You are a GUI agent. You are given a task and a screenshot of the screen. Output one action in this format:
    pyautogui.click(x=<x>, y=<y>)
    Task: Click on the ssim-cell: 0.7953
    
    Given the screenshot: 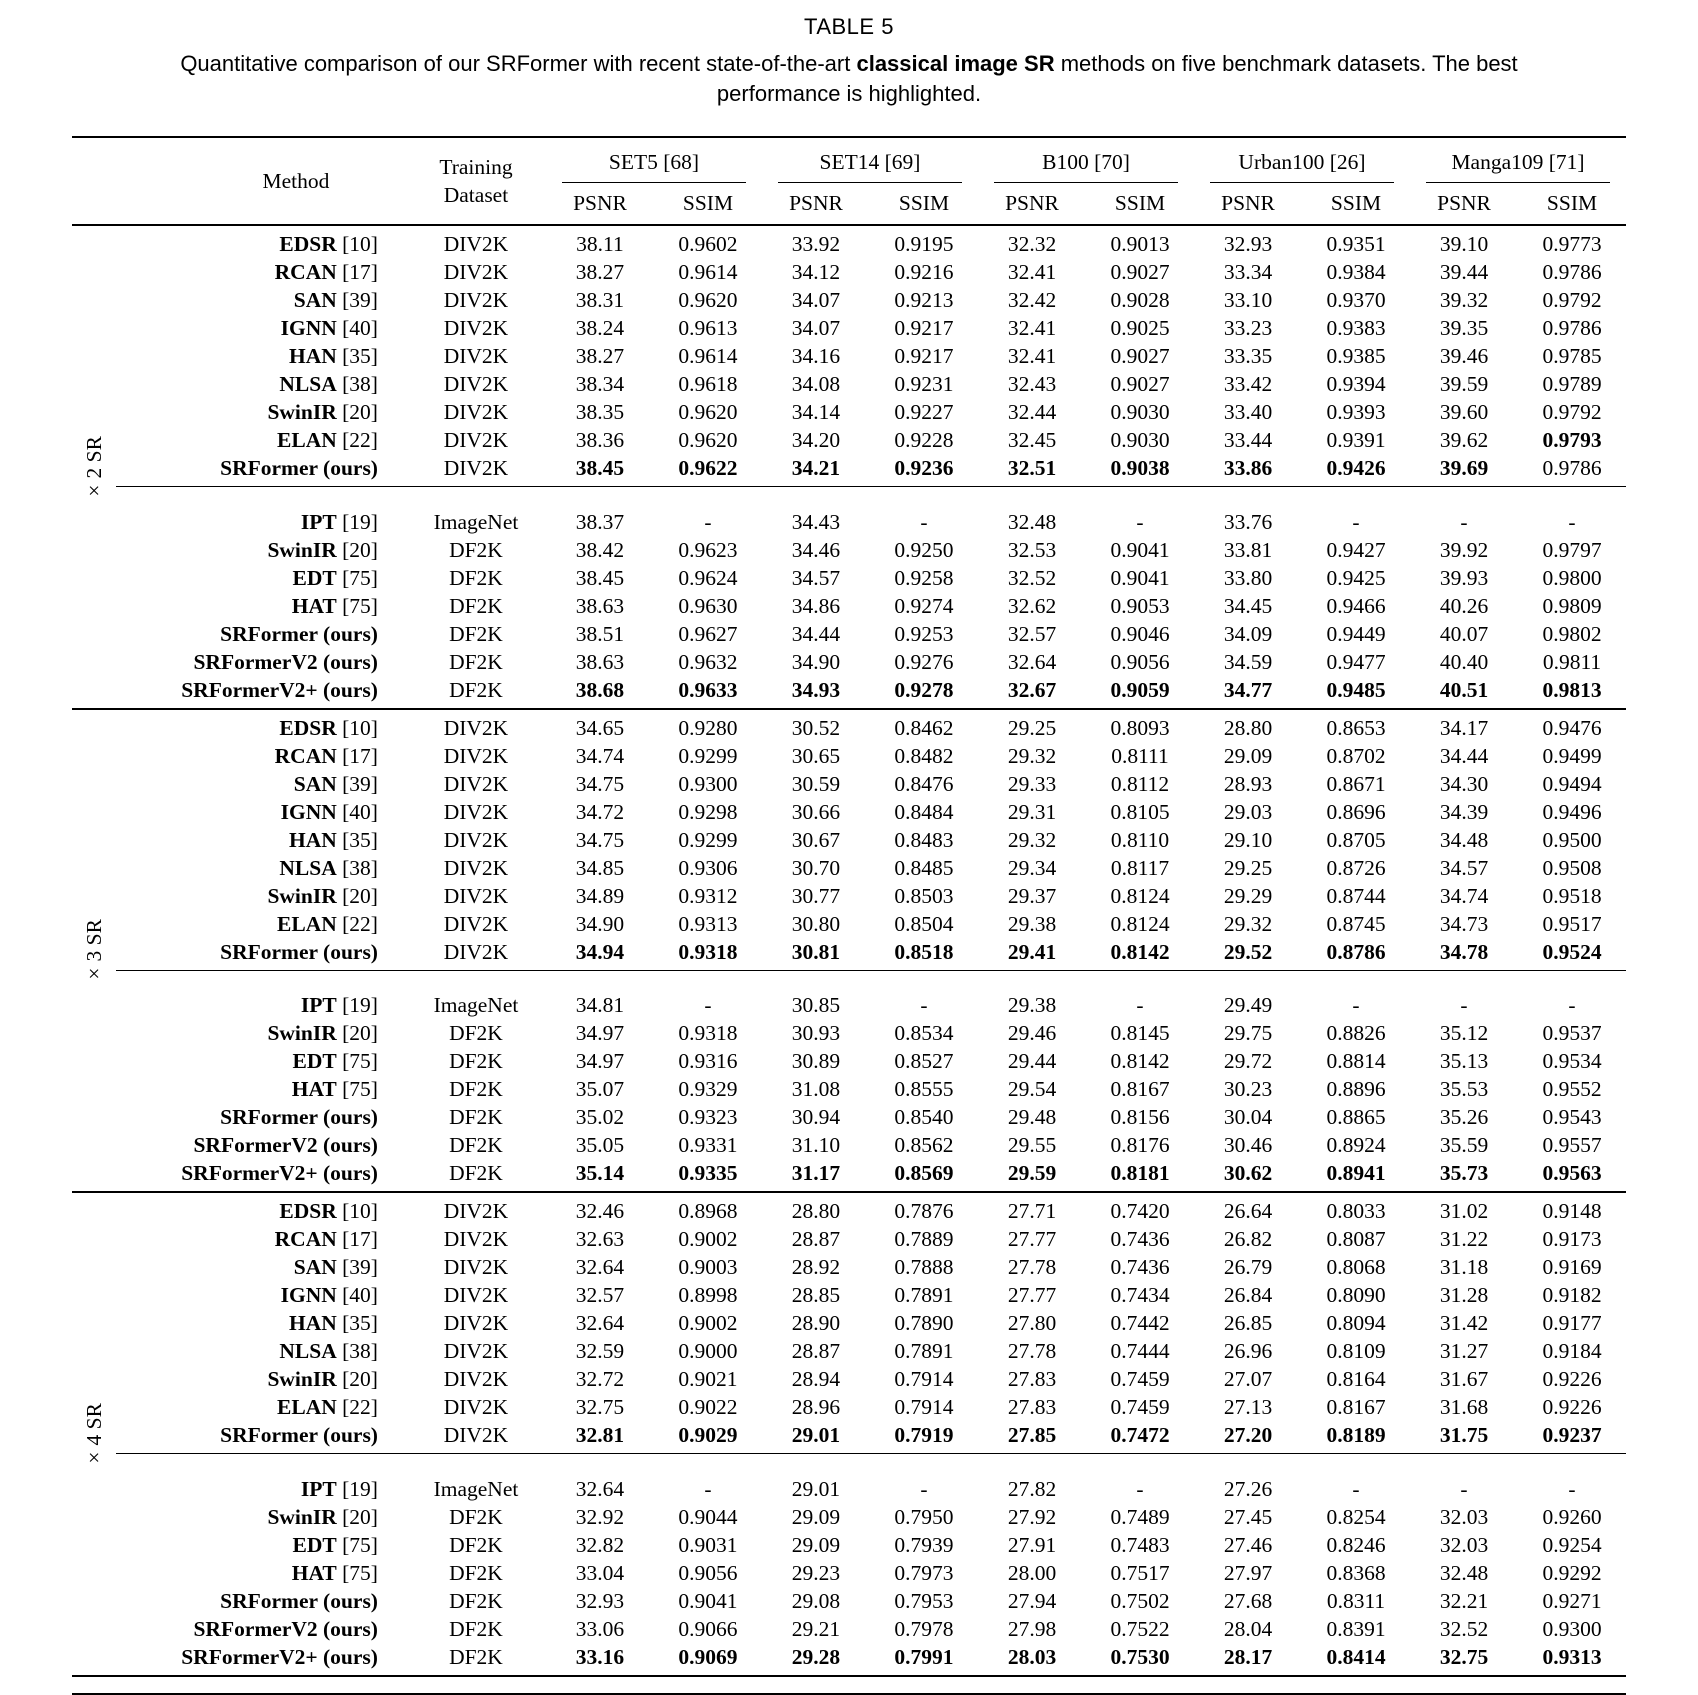 What is the action you would take?
    pyautogui.click(x=924, y=1600)
    